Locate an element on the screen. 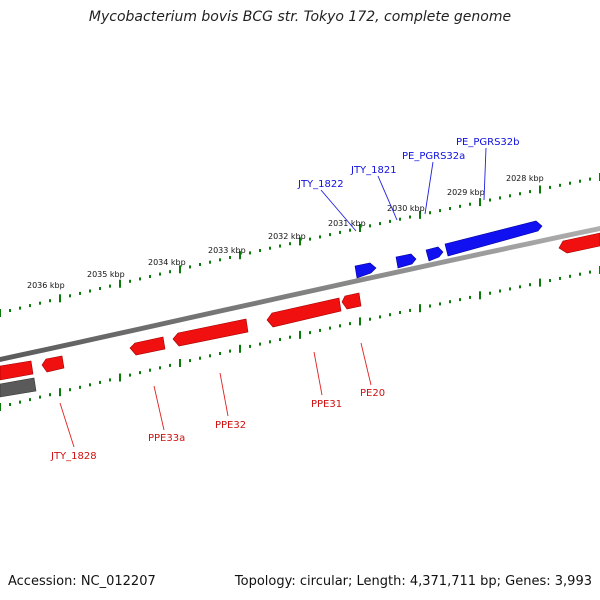 The height and width of the screenshot is (600, 600). gene-label-pe20: PE20 is located at coordinates (372, 393).